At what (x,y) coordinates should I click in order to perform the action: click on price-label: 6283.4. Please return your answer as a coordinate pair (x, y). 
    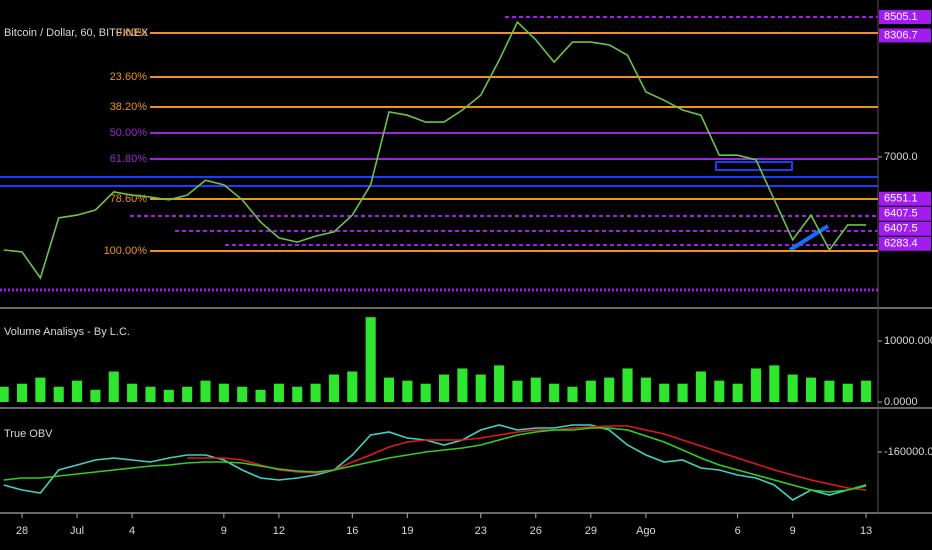
    Looking at the image, I should click on (901, 244).